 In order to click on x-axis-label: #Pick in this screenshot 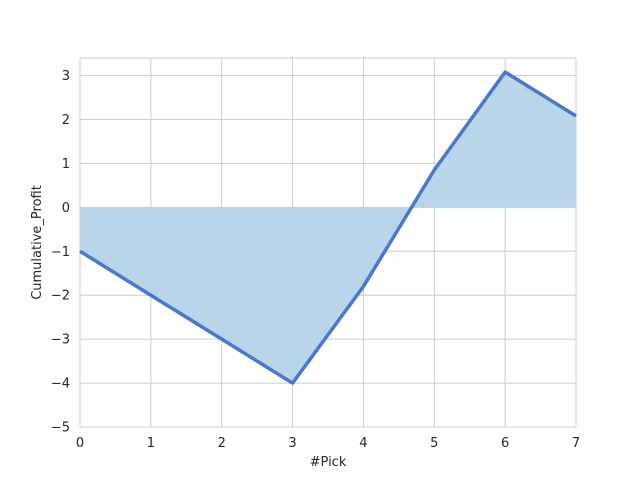, I will do `click(328, 462)`.